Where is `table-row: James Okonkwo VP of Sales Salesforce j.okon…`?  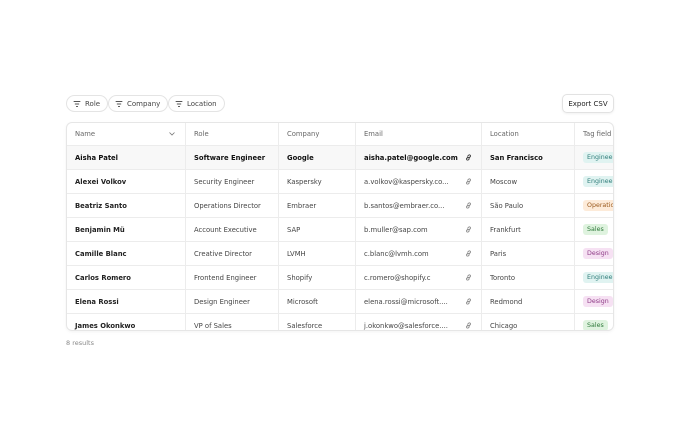 table-row: James Okonkwo VP of Sales Salesforce j.okon… is located at coordinates (340, 321).